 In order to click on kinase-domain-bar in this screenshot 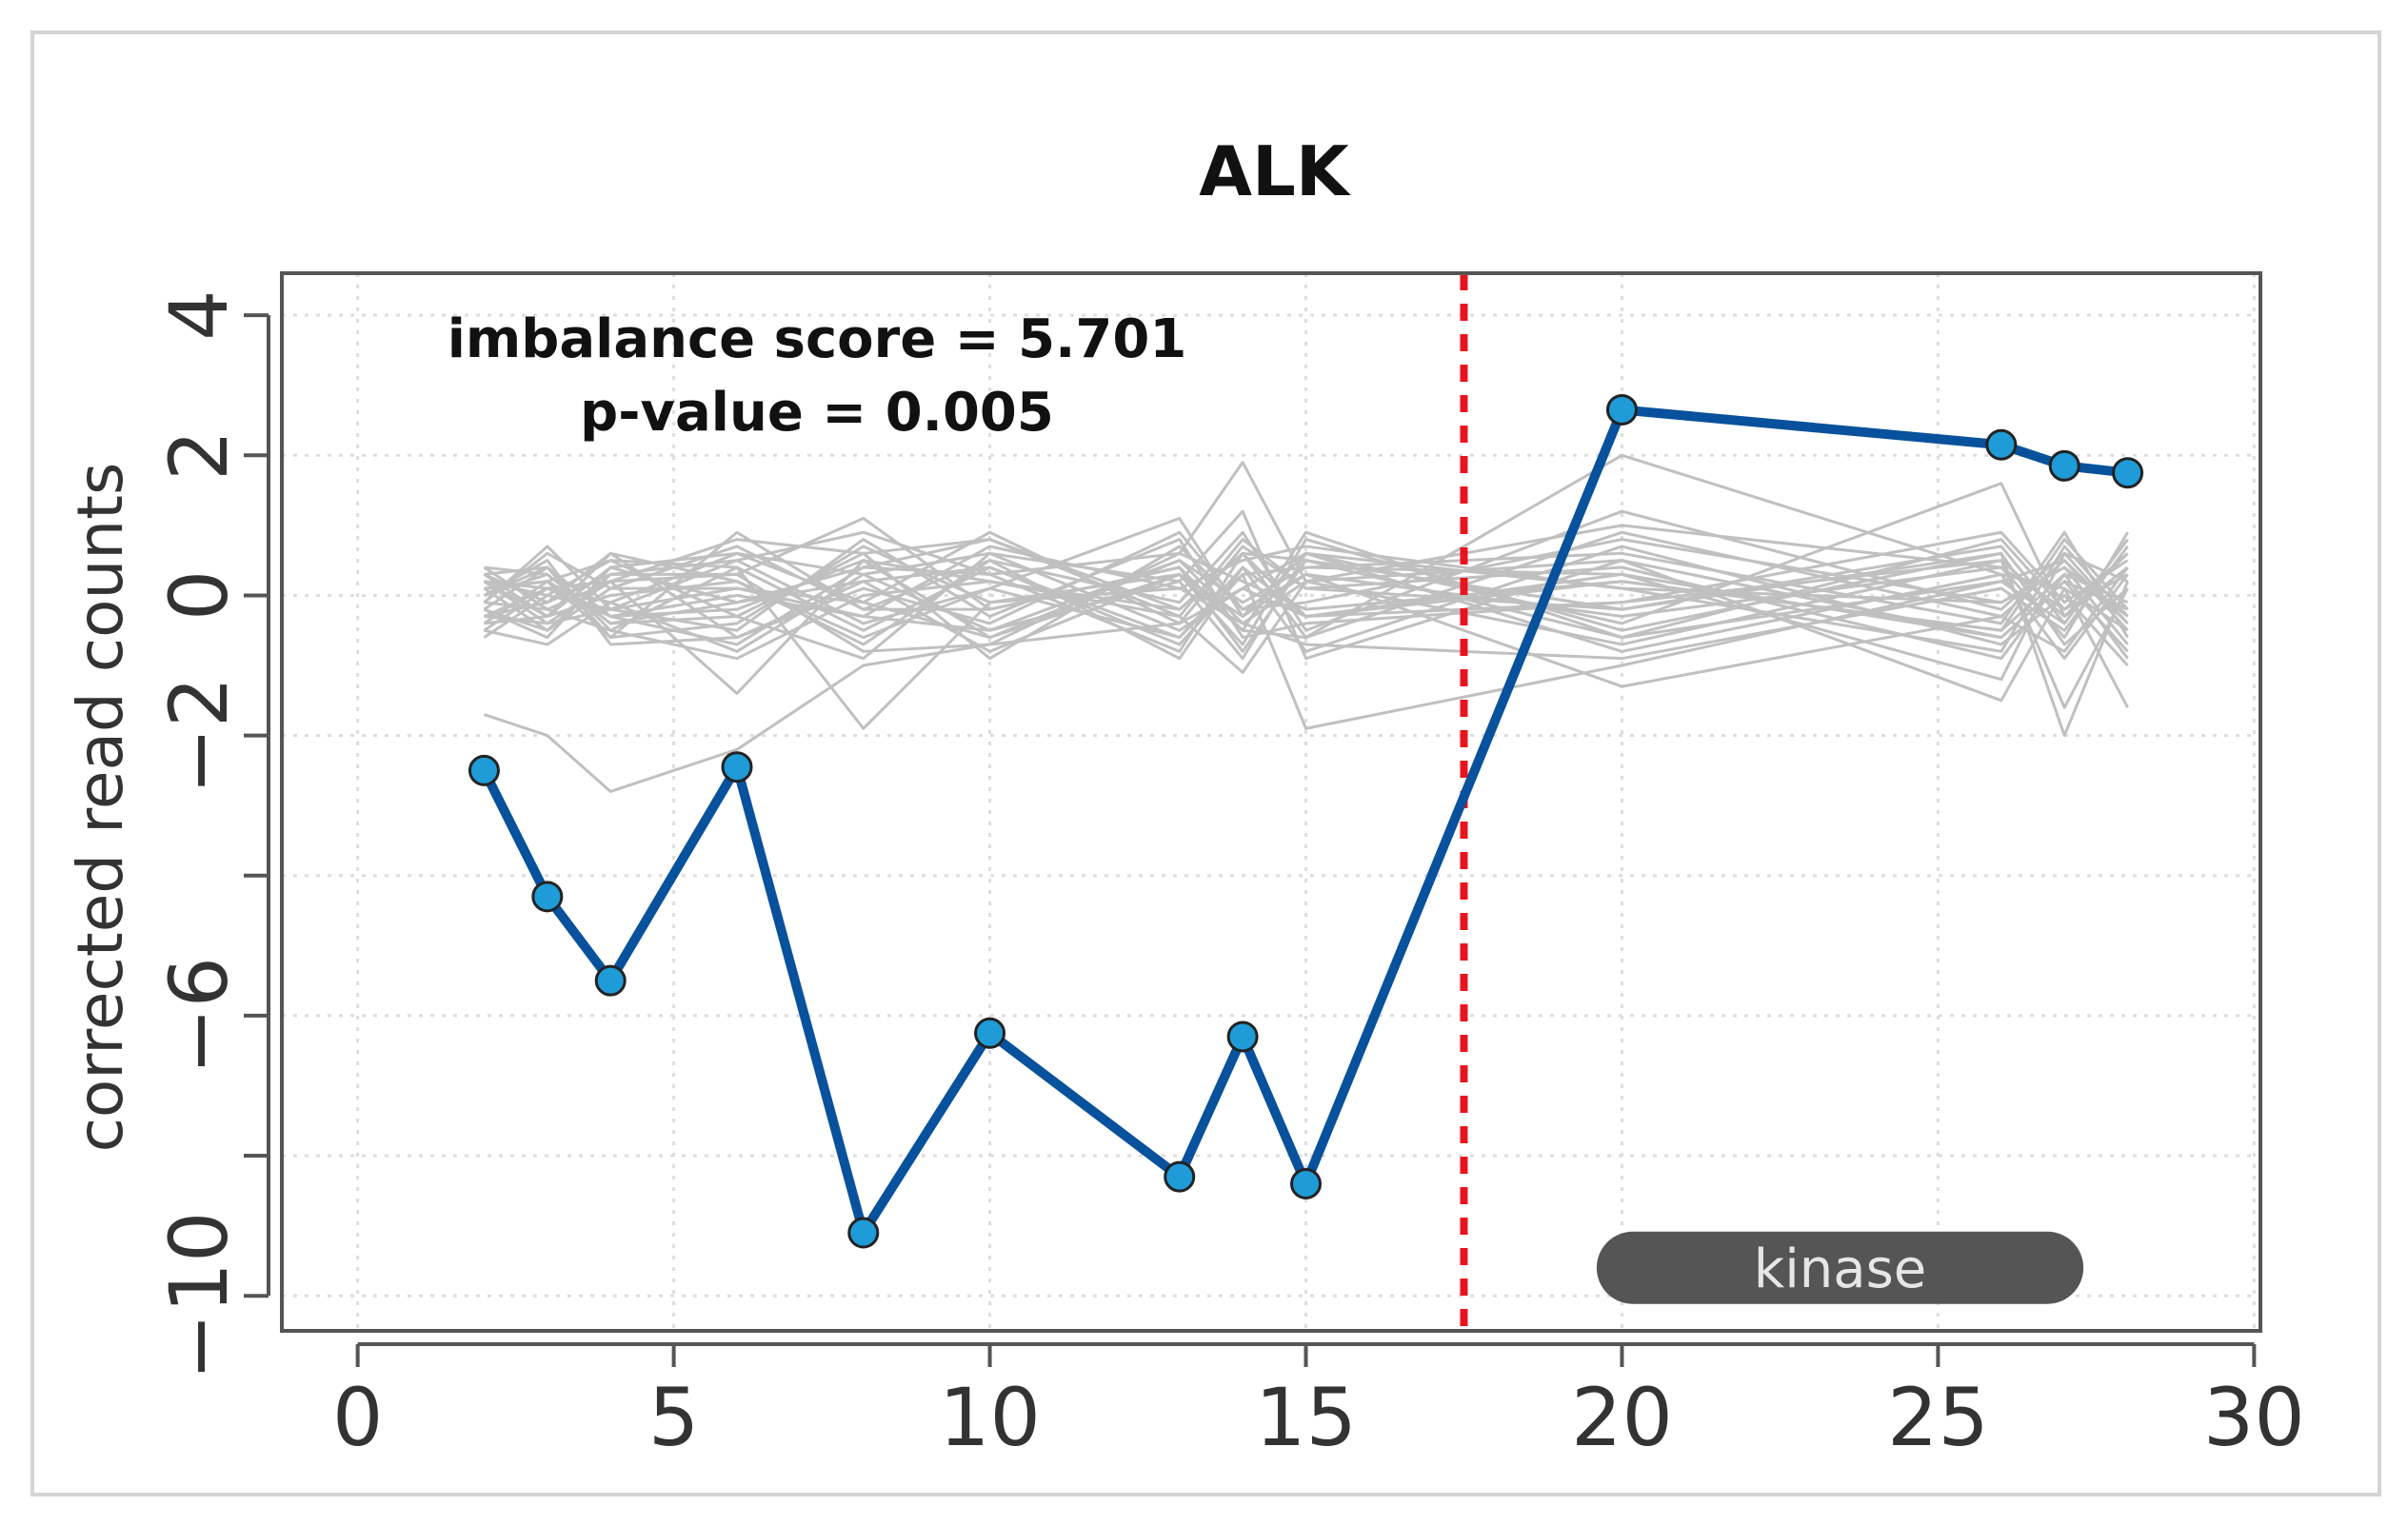, I will do `click(1840, 1267)`.